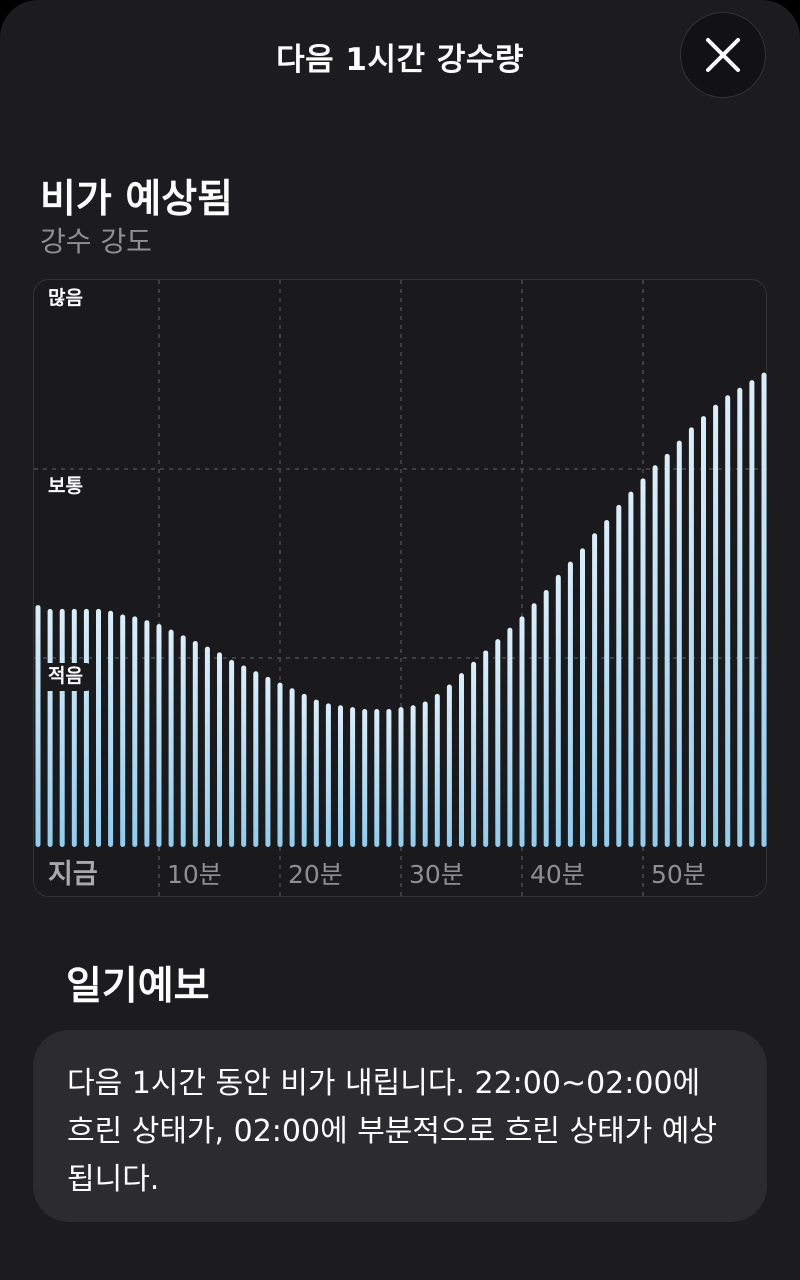  Describe the element at coordinates (194, 874) in the screenshot. I see `x-tick-label: 10분` at that location.